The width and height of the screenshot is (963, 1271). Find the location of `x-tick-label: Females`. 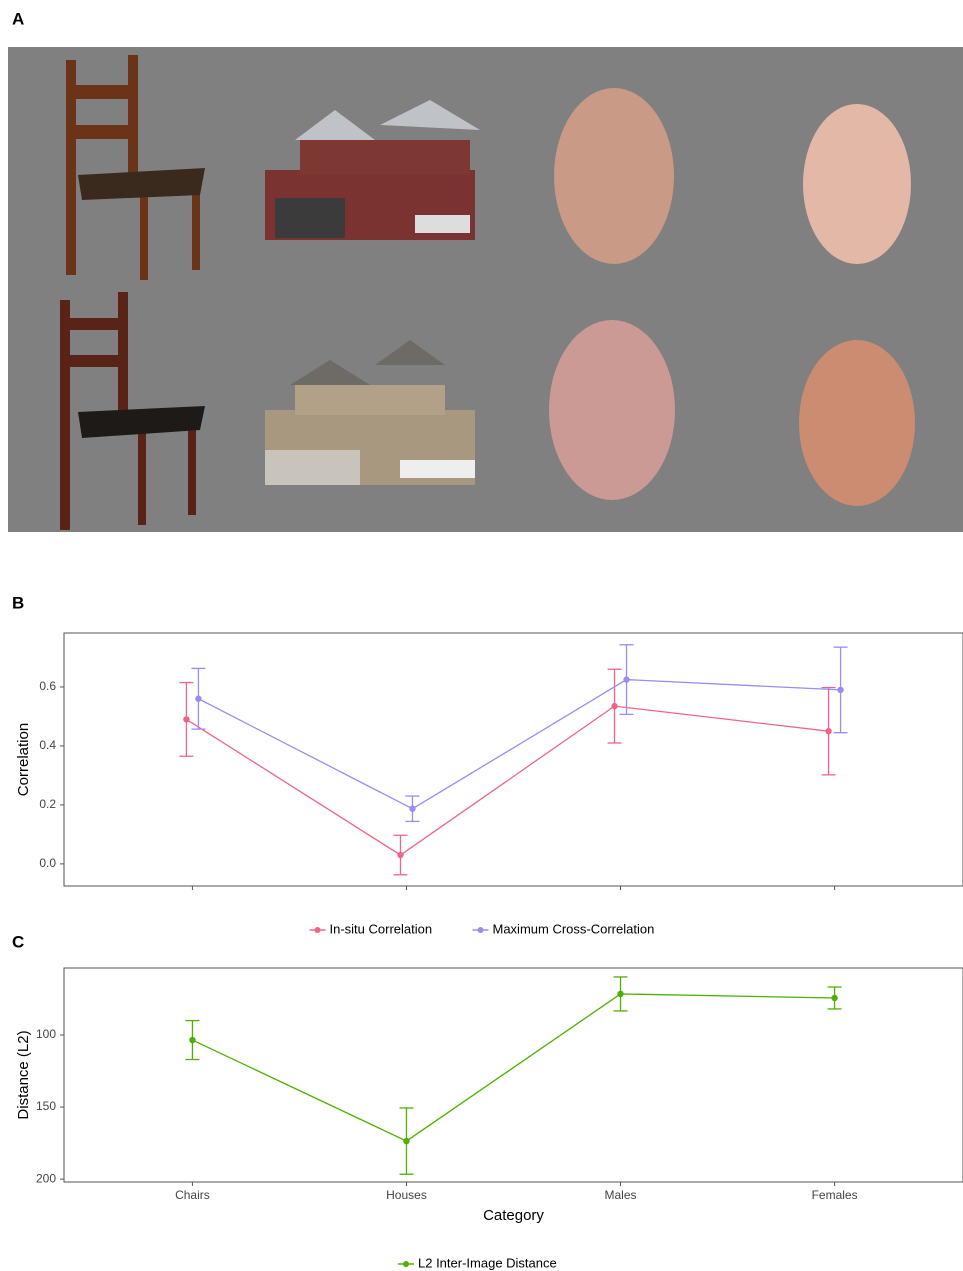

x-tick-label: Females is located at coordinates (835, 1195).